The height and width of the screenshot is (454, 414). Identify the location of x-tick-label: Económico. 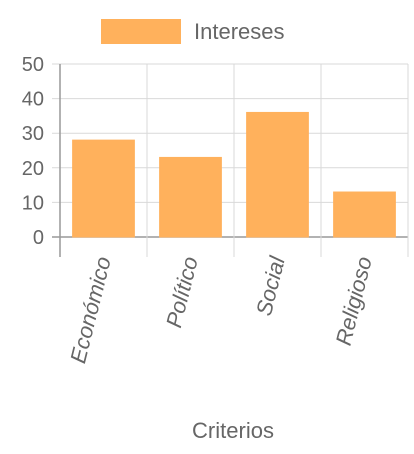
(90, 310).